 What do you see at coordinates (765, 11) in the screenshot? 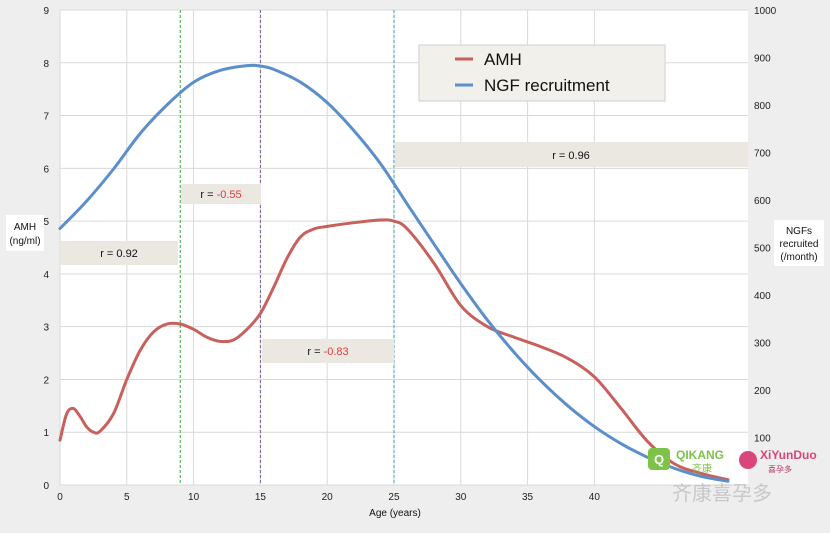
I see `y-right-tick-label: 1000` at bounding box center [765, 11].